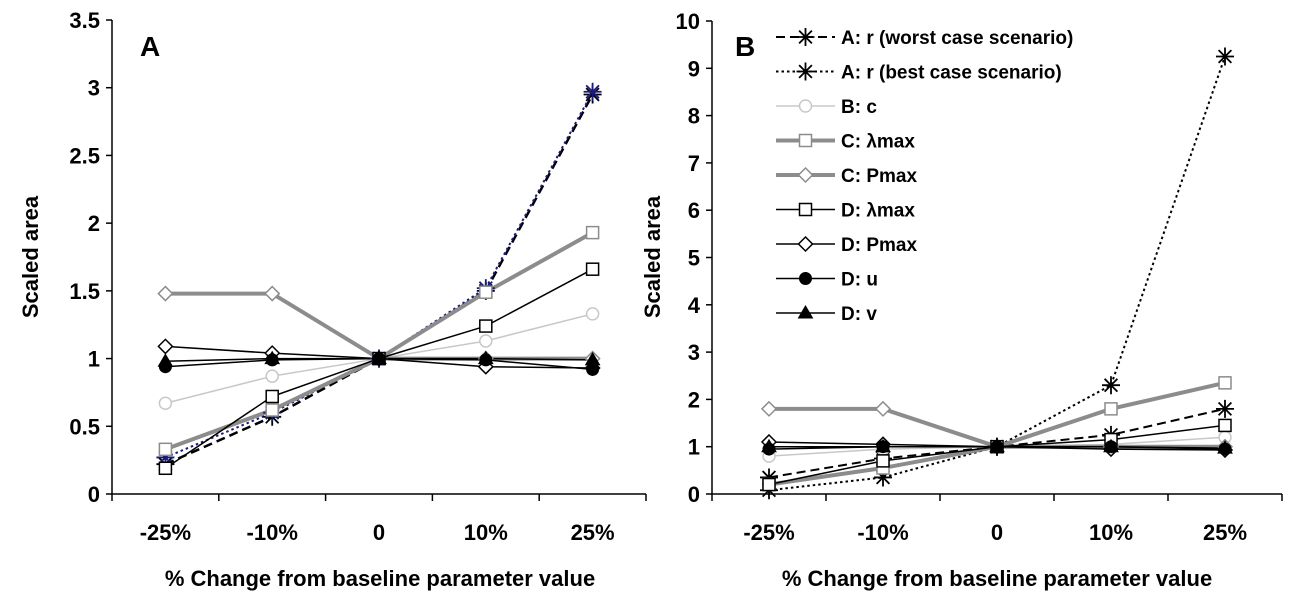 This screenshot has width=1289, height=594. I want to click on y-tick-label: 0.5, so click(84, 426).